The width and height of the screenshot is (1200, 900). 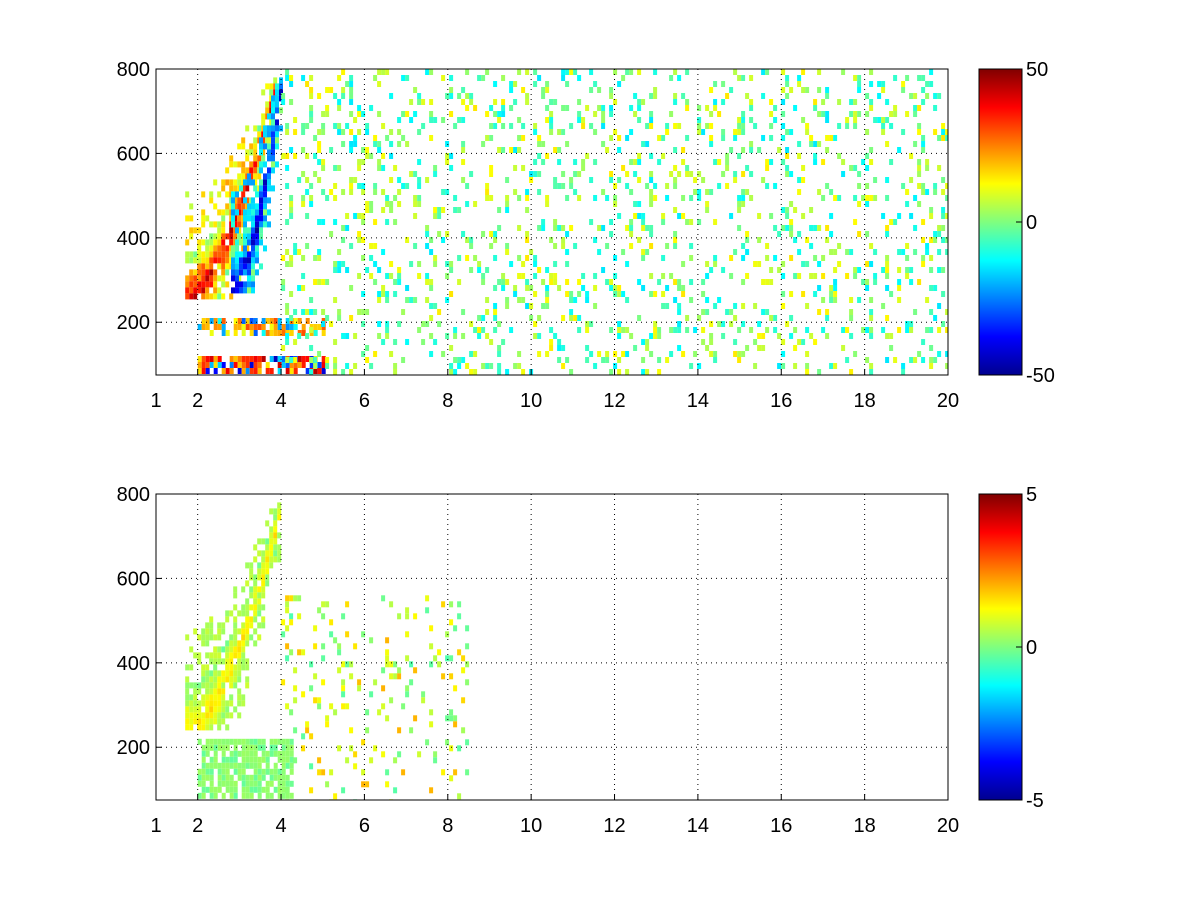 I want to click on top-colorbar-tick-label: -50, so click(x=1040, y=376).